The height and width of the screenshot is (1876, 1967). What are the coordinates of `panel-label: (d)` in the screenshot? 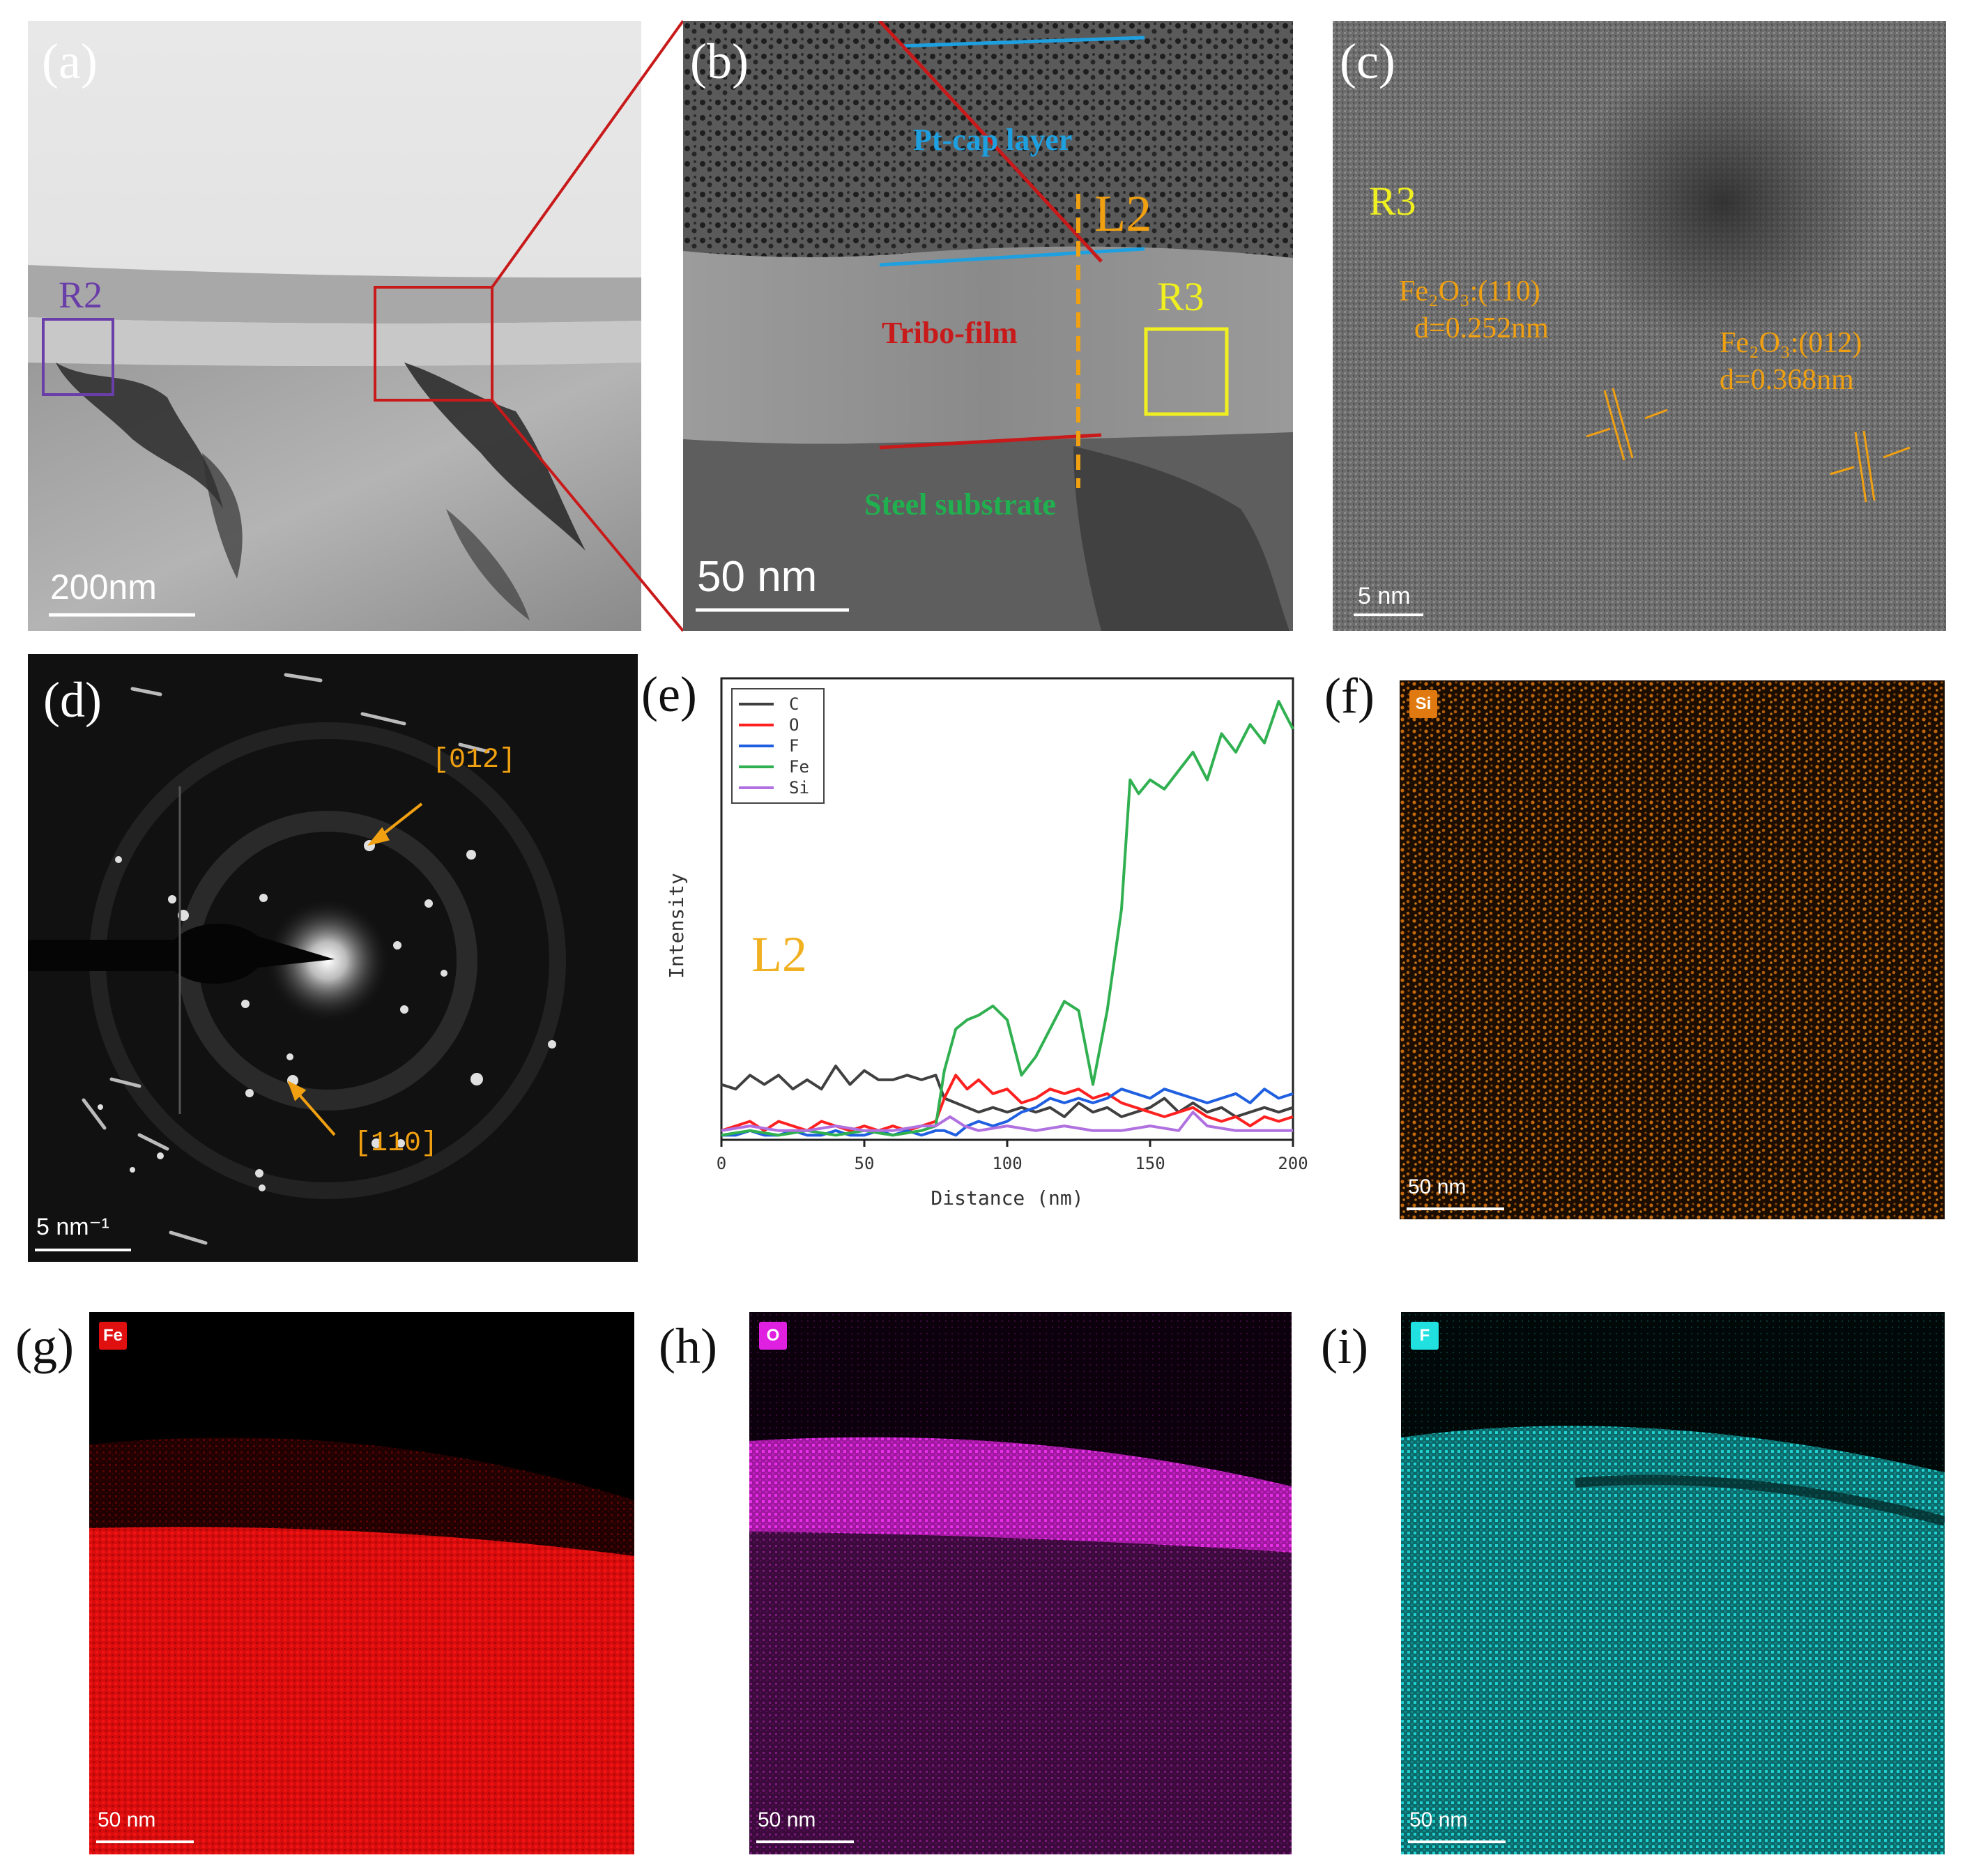 It's located at (73, 700).